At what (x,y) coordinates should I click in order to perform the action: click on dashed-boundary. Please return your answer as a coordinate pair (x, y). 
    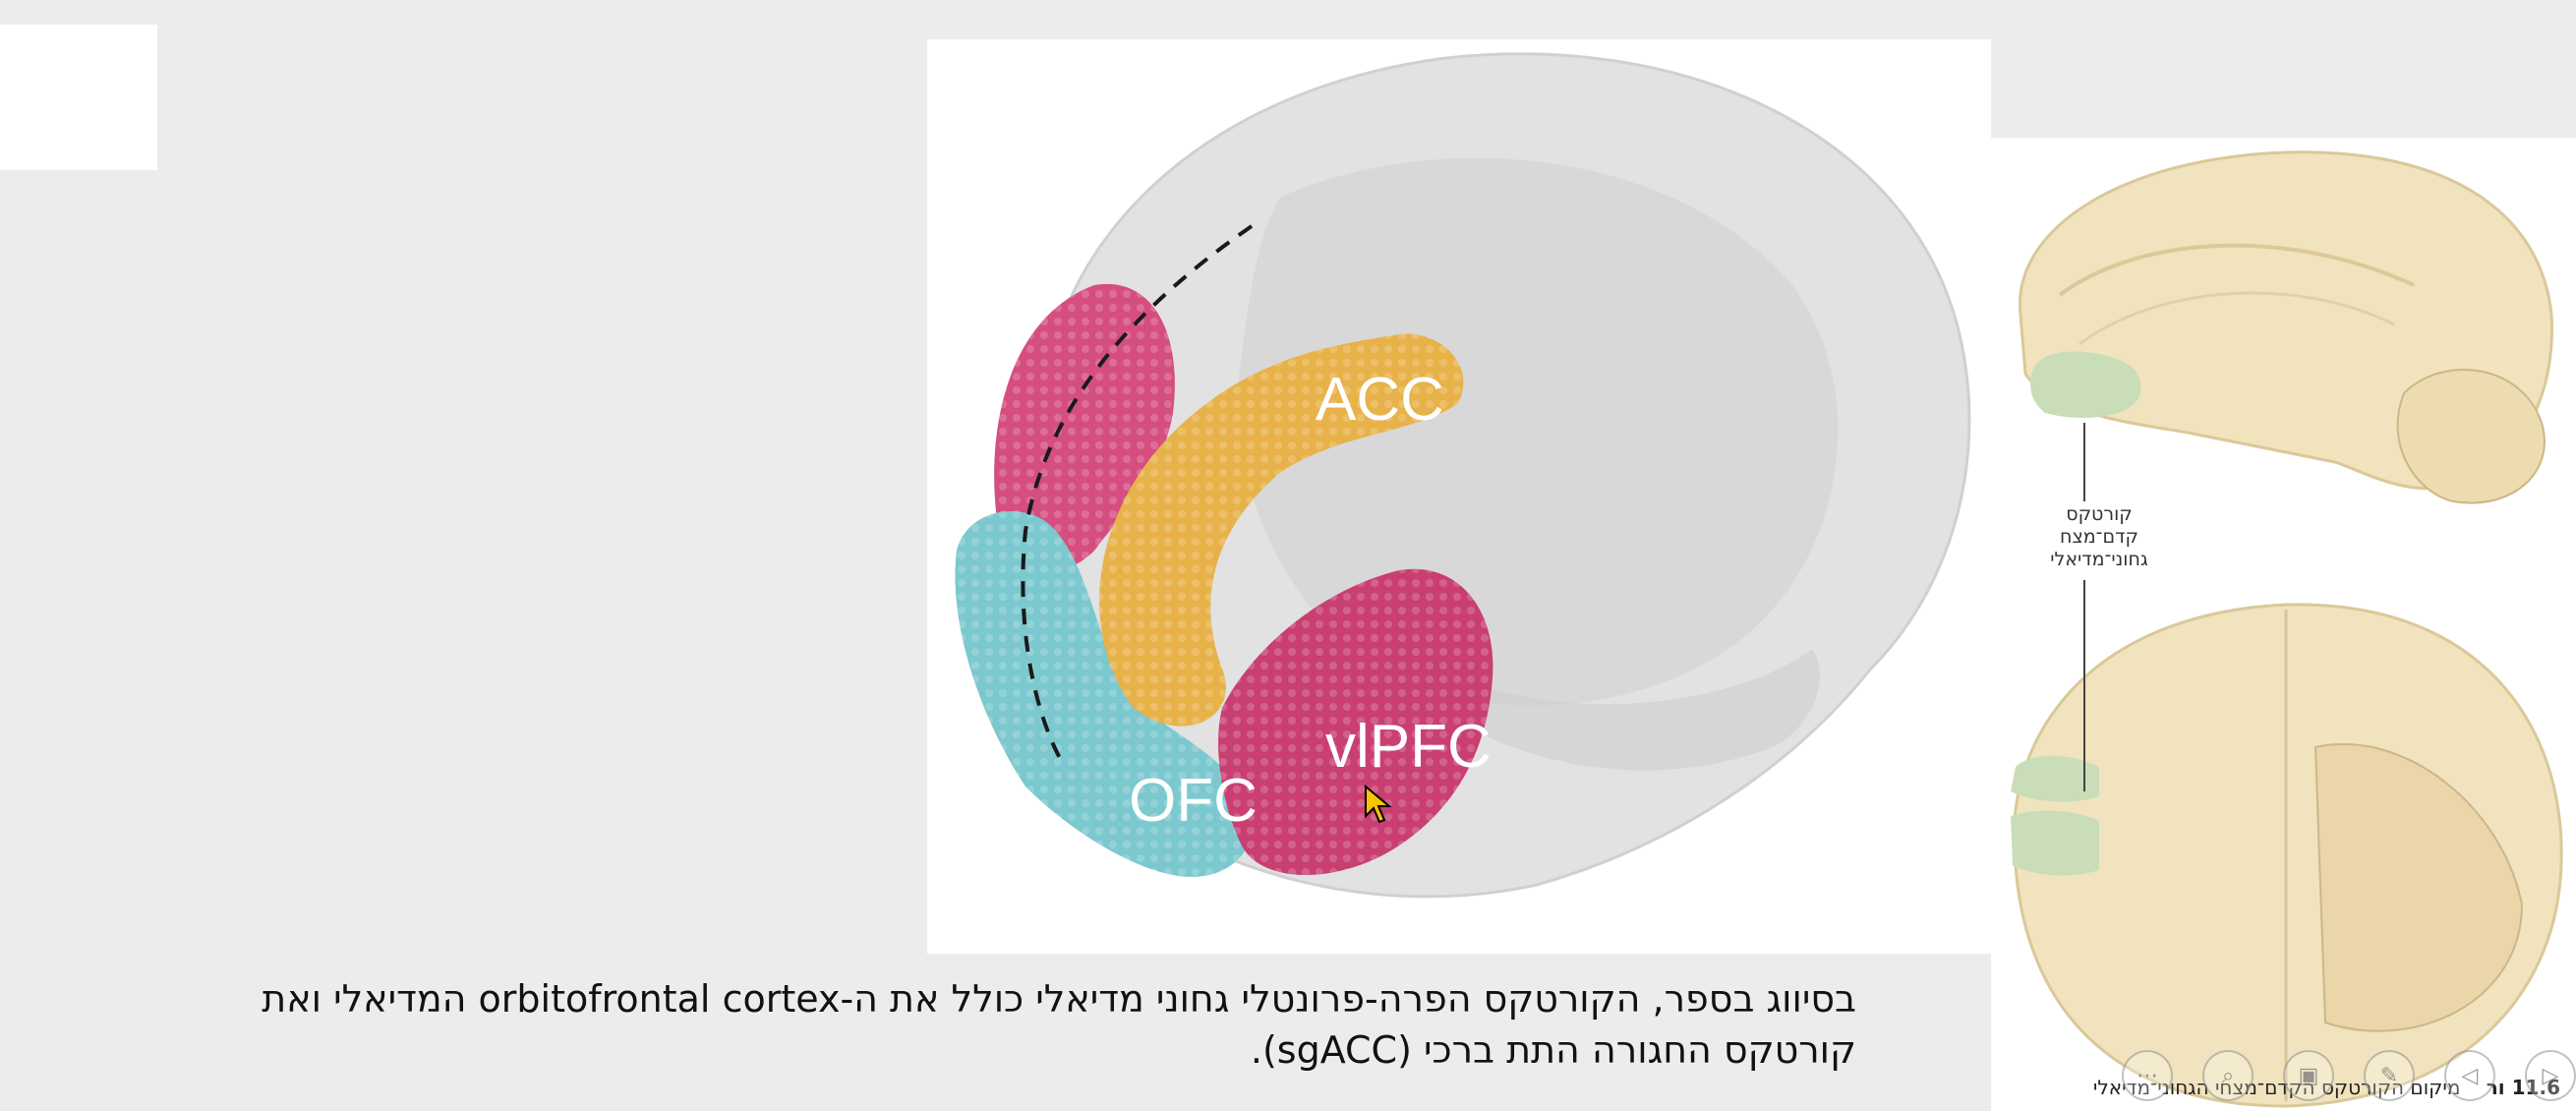
    Looking at the image, I should click on (1137, 496).